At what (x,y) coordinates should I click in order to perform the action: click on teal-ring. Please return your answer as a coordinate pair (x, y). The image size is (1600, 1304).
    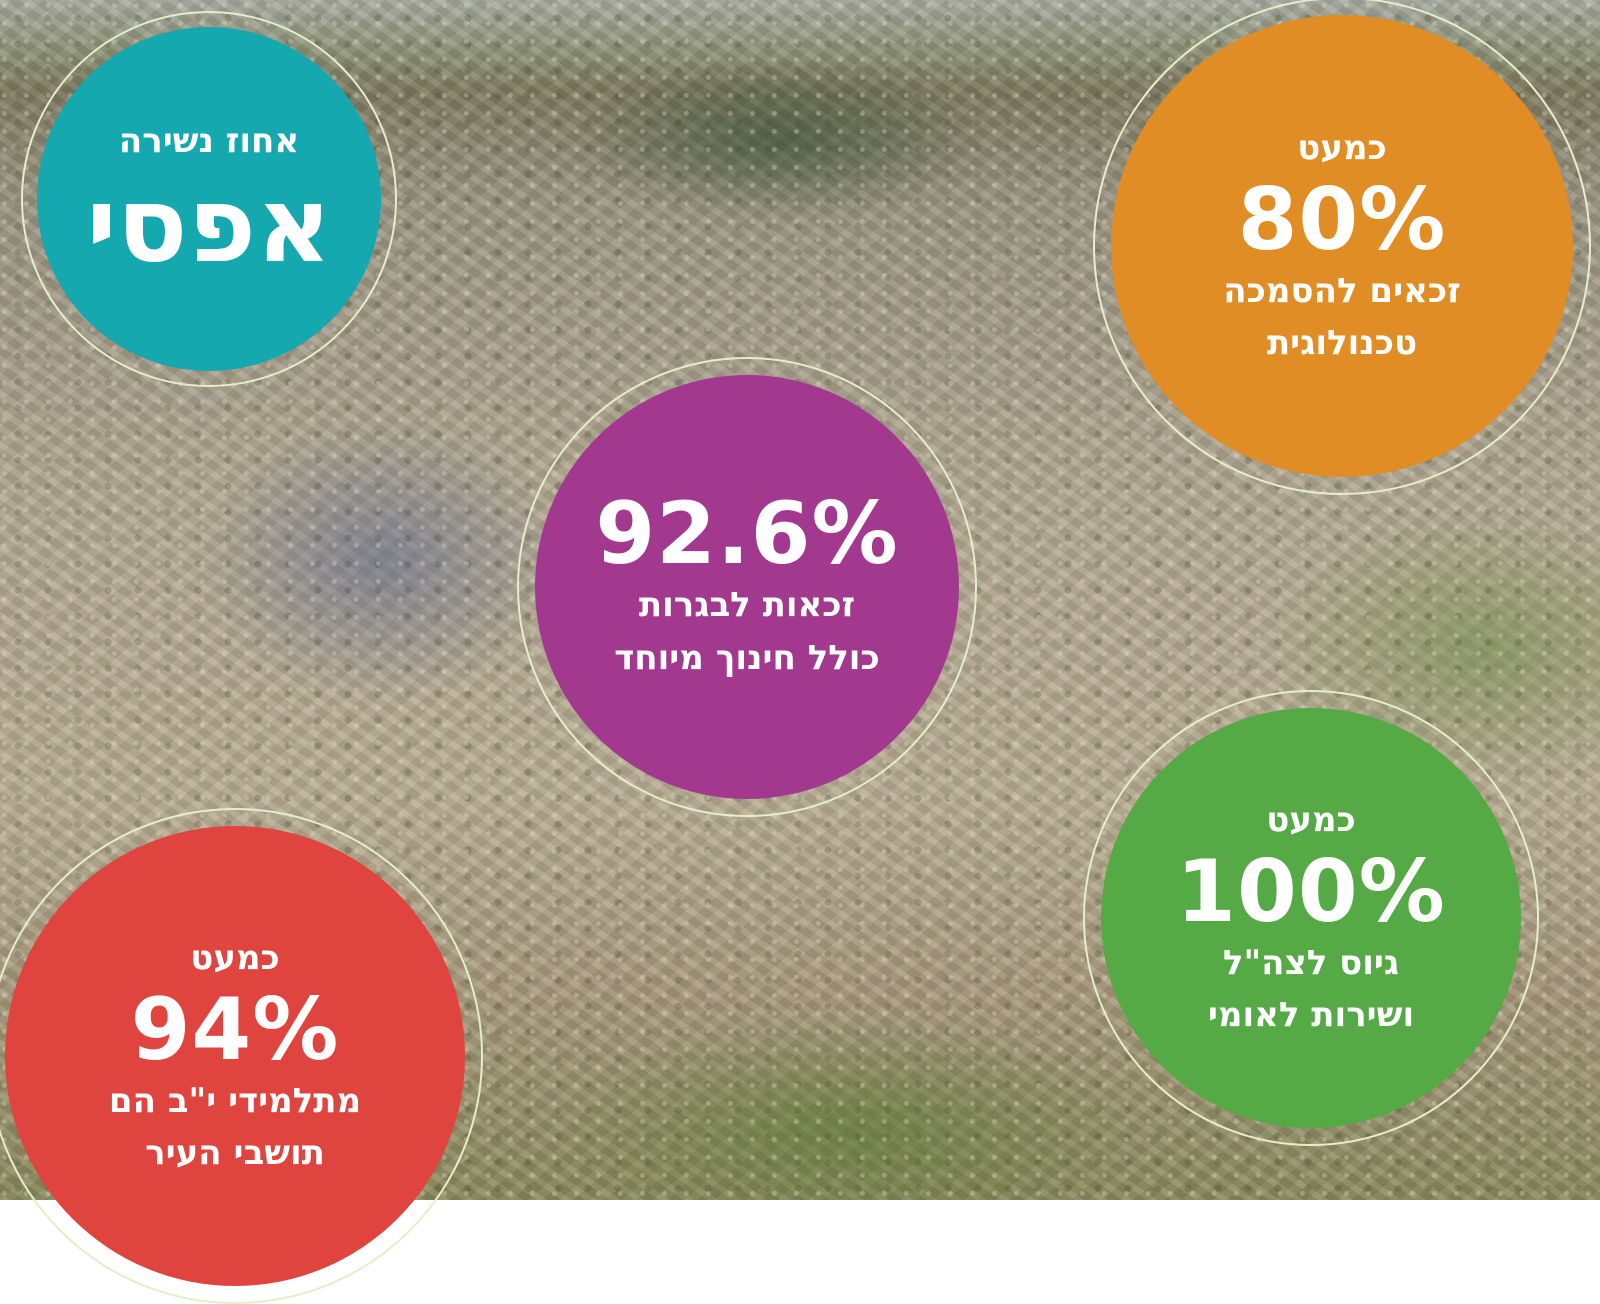
    Looking at the image, I should click on (209, 199).